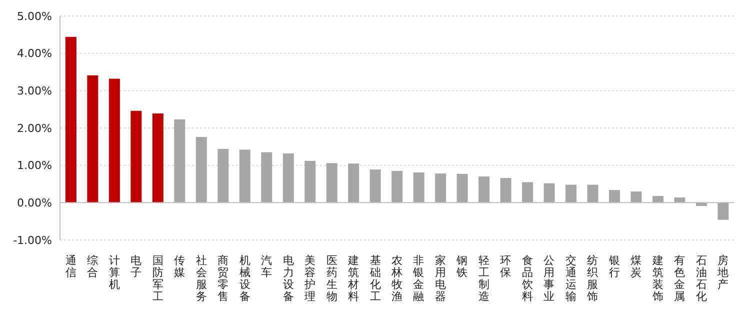  What do you see at coordinates (180, 266) in the screenshot?
I see `x-tick-label: 传媒` at bounding box center [180, 266].